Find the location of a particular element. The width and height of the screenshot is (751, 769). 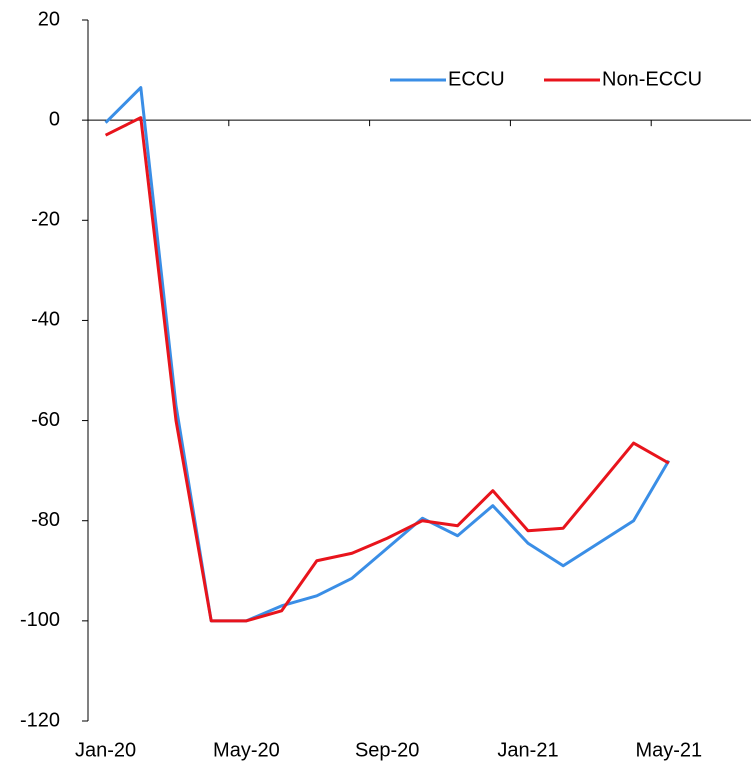

y-tick-label: -100 is located at coordinates (40, 620).